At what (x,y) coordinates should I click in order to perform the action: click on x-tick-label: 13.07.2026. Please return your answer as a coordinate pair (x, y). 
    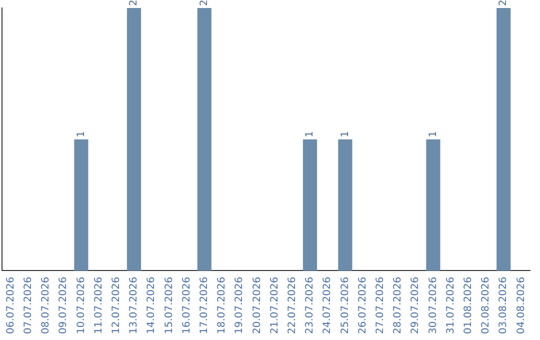
    Looking at the image, I should click on (134, 305).